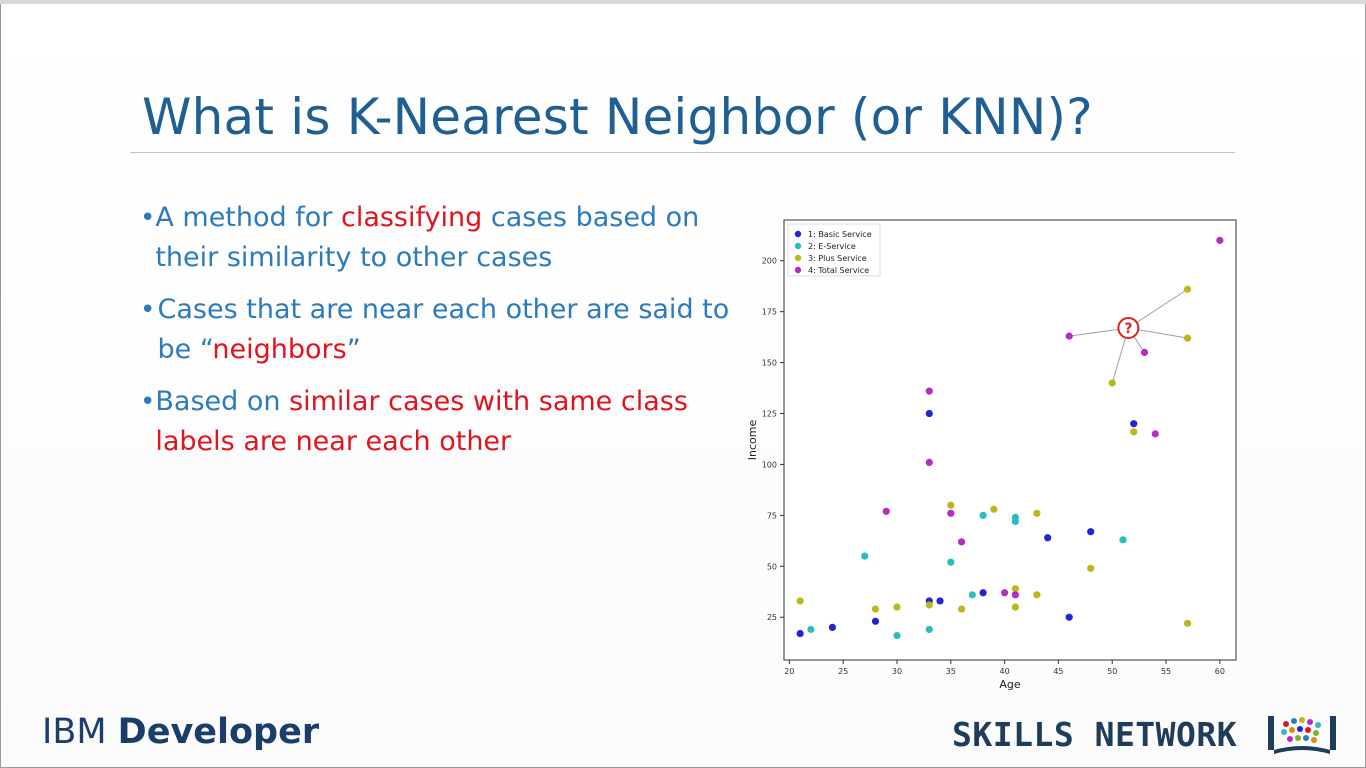 This screenshot has width=1366, height=768. I want to click on legend-entry: 2: E-Service, so click(832, 246).